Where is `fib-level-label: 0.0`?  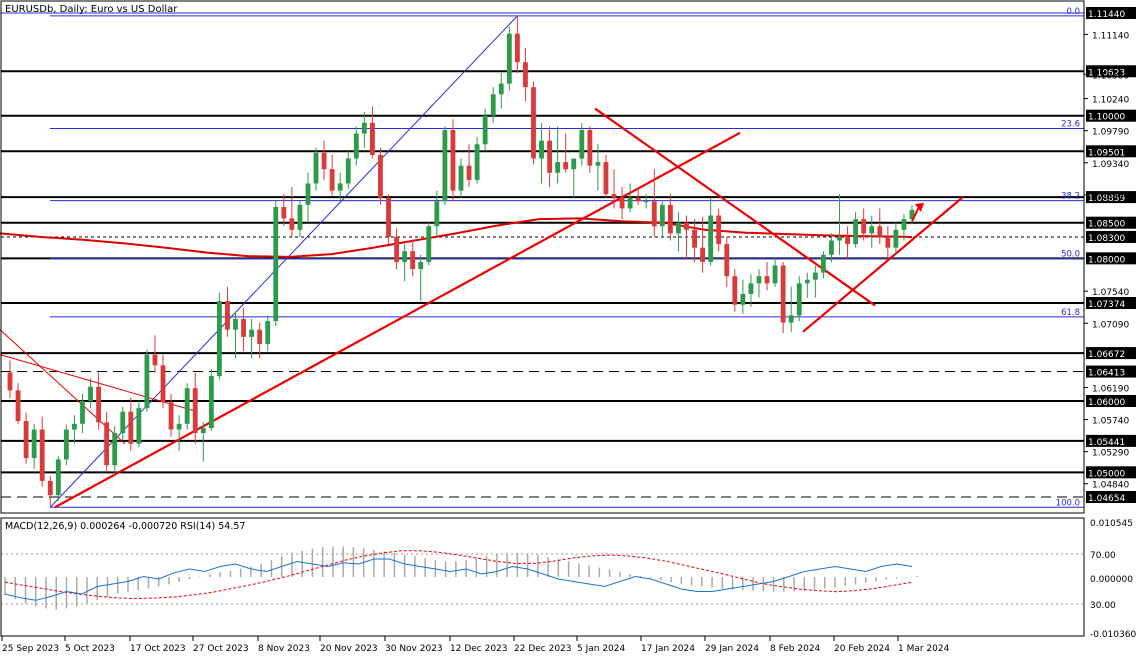 fib-level-label: 0.0 is located at coordinates (1073, 12).